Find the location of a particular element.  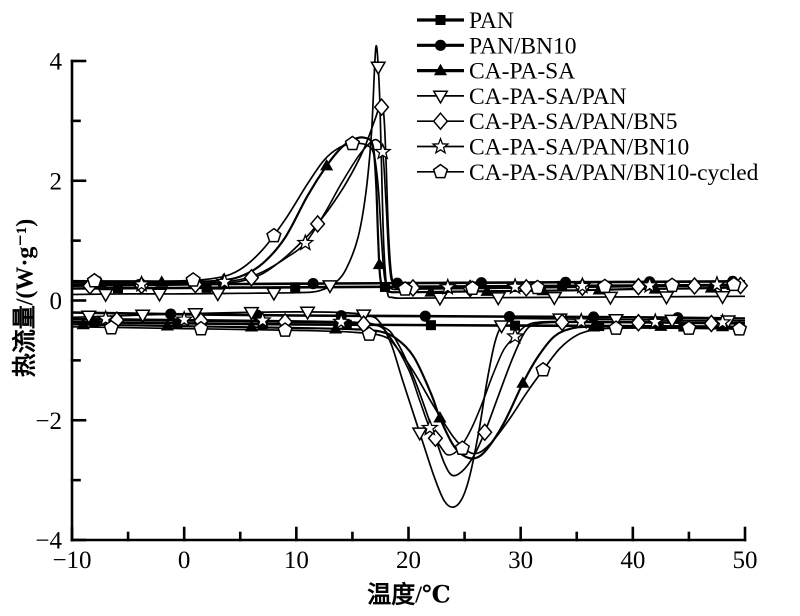

y-tick-label: 2 is located at coordinates (56, 181).